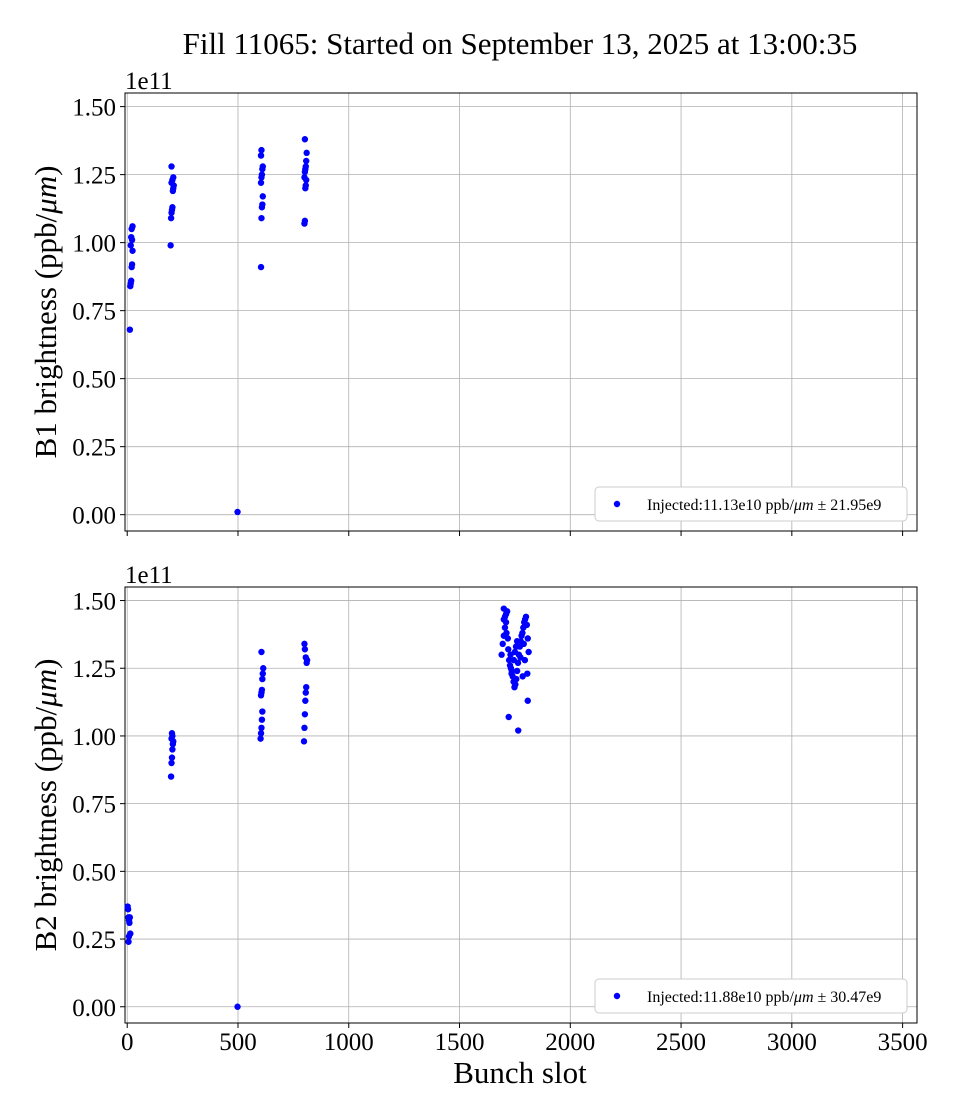  I want to click on y-tick-label: 1.25, so click(94, 176).